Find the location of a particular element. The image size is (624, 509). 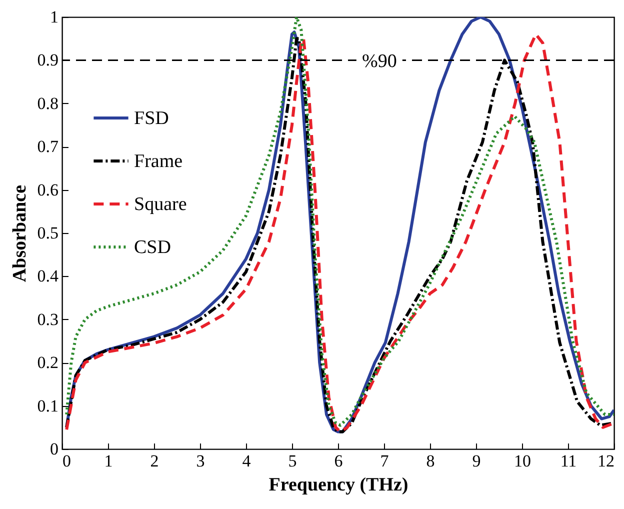

x-tick-label: 7 is located at coordinates (385, 461).